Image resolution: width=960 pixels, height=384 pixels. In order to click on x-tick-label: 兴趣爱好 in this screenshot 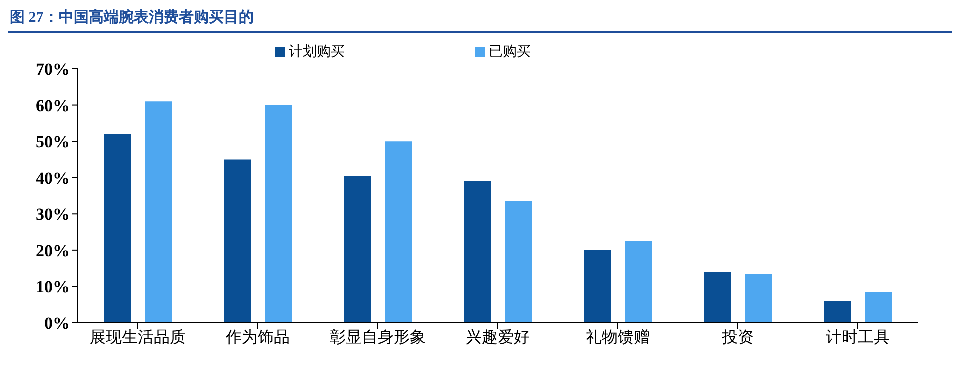, I will do `click(498, 336)`.